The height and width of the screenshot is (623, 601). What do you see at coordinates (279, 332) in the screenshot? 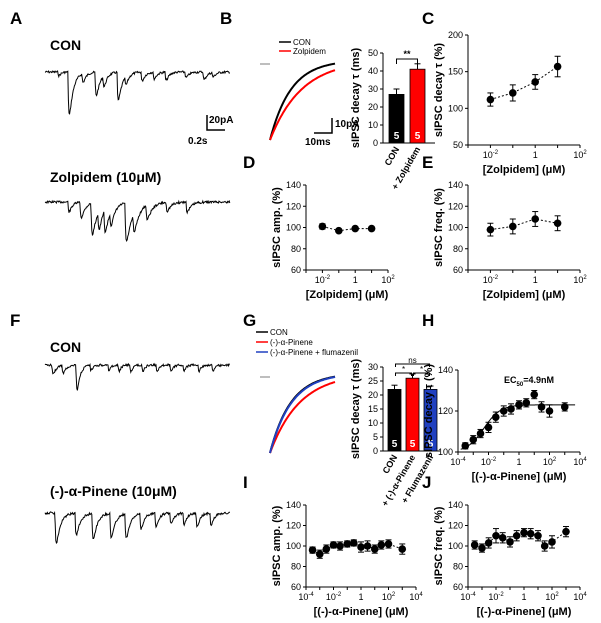
I see `legend-g-label-con: CON` at bounding box center [279, 332].